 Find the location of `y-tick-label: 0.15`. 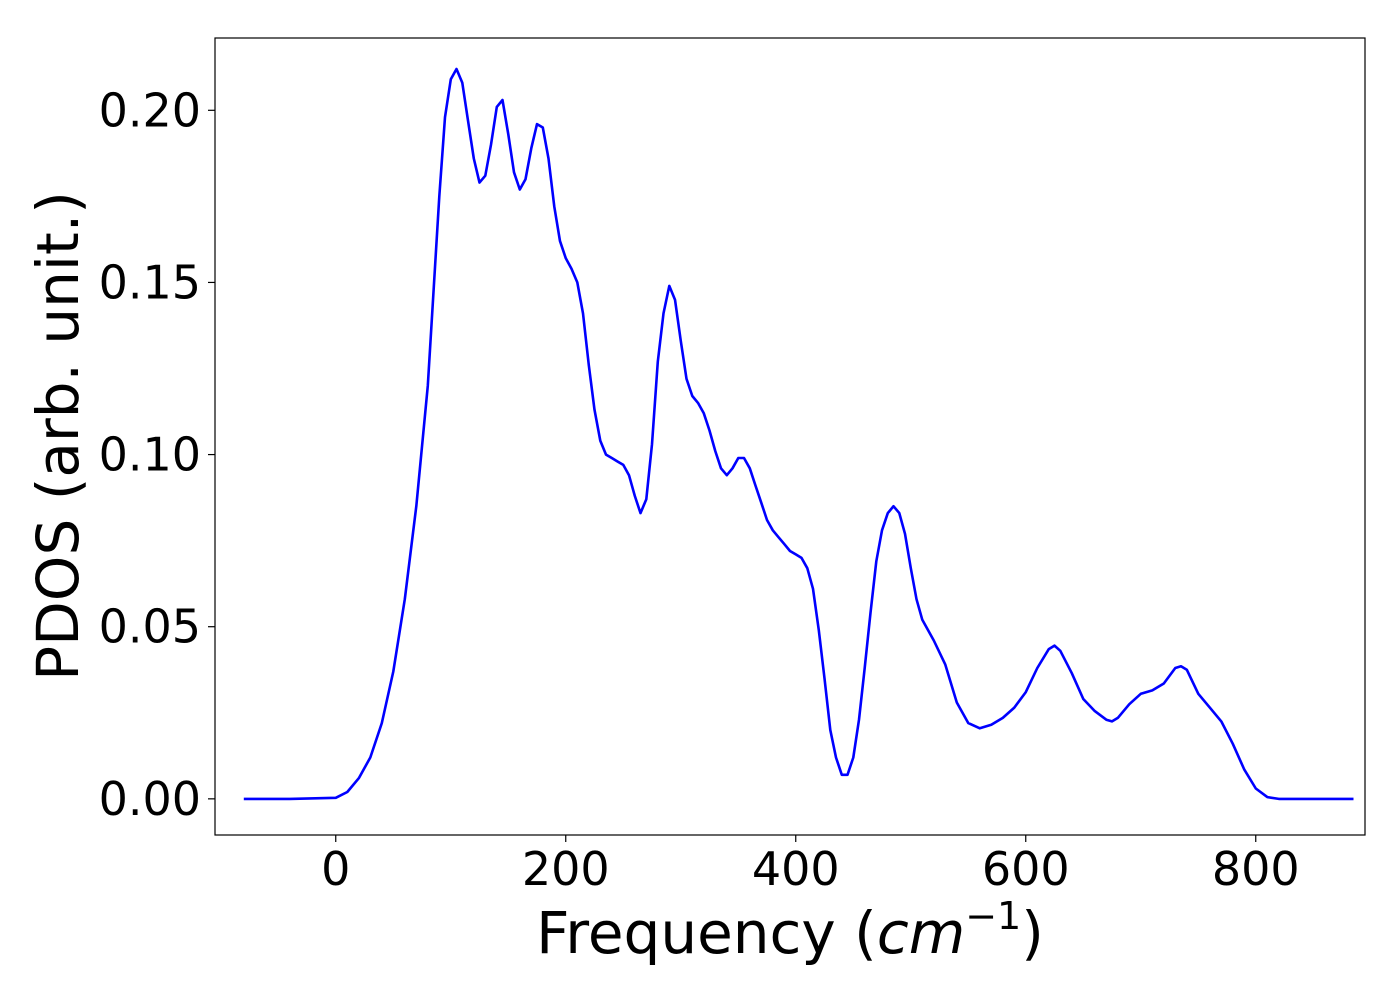

y-tick-label: 0.15 is located at coordinates (150, 282).